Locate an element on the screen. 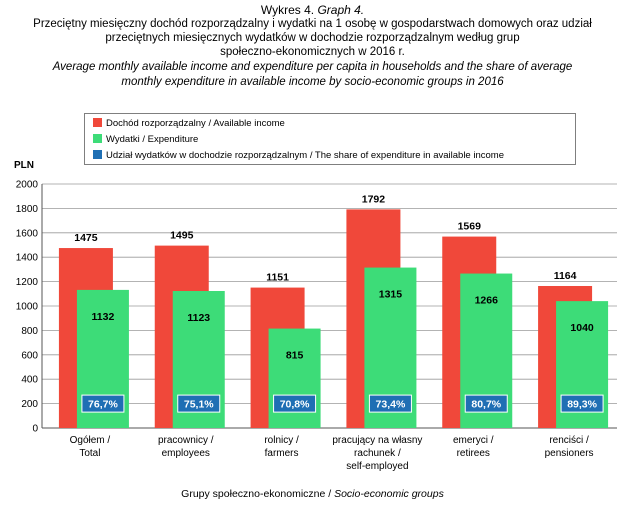 Image resolution: width=625 pixels, height=506 pixels. share-label: 89,3% is located at coordinates (582, 405).